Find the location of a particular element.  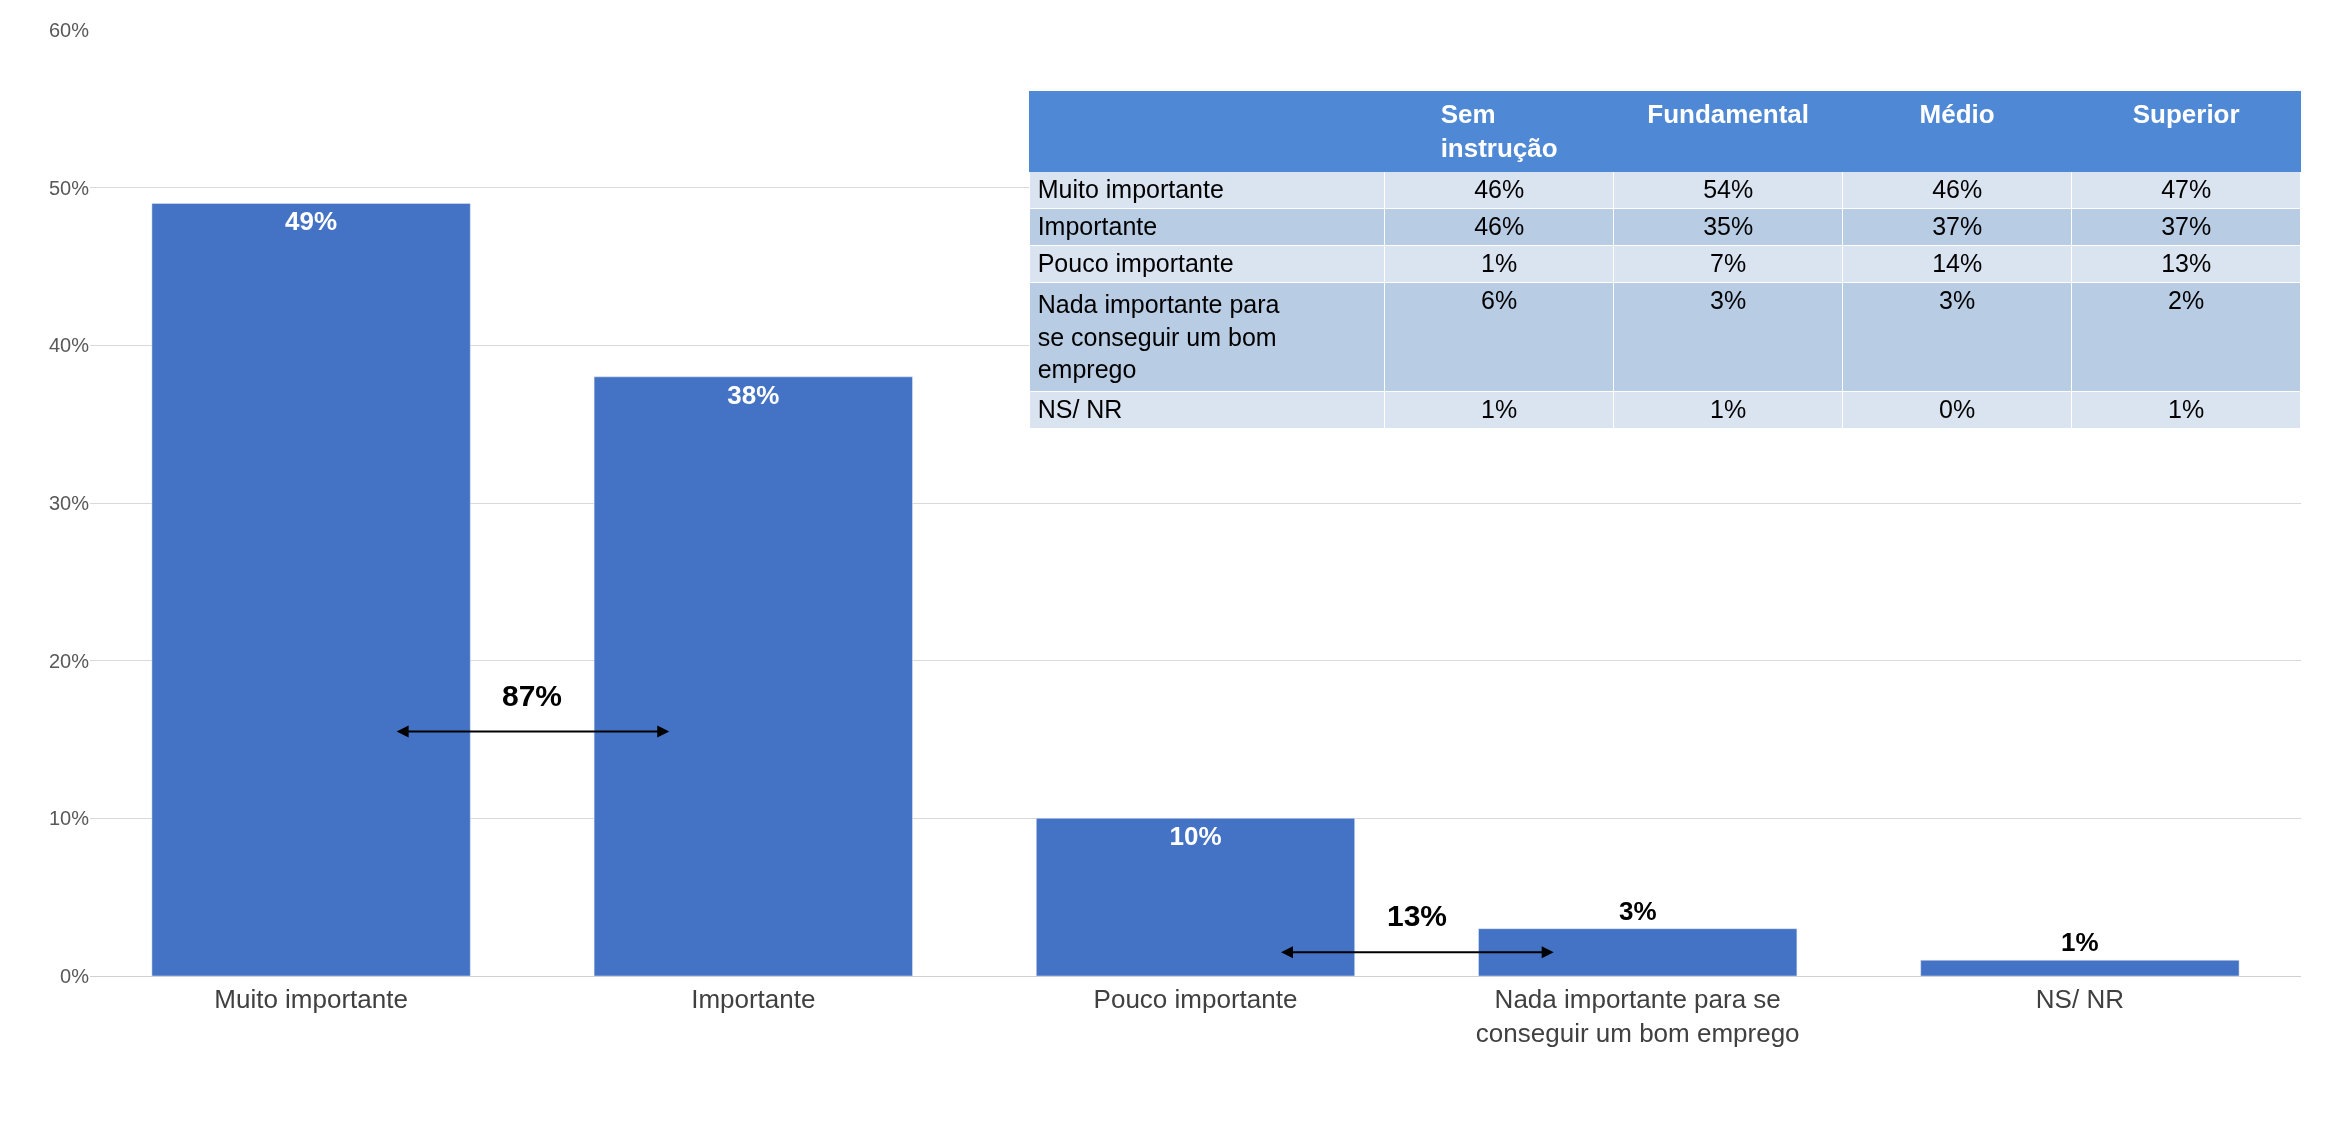

category-label: Nada importante para se conseguir um bom emprego is located at coordinates (1158, 337).